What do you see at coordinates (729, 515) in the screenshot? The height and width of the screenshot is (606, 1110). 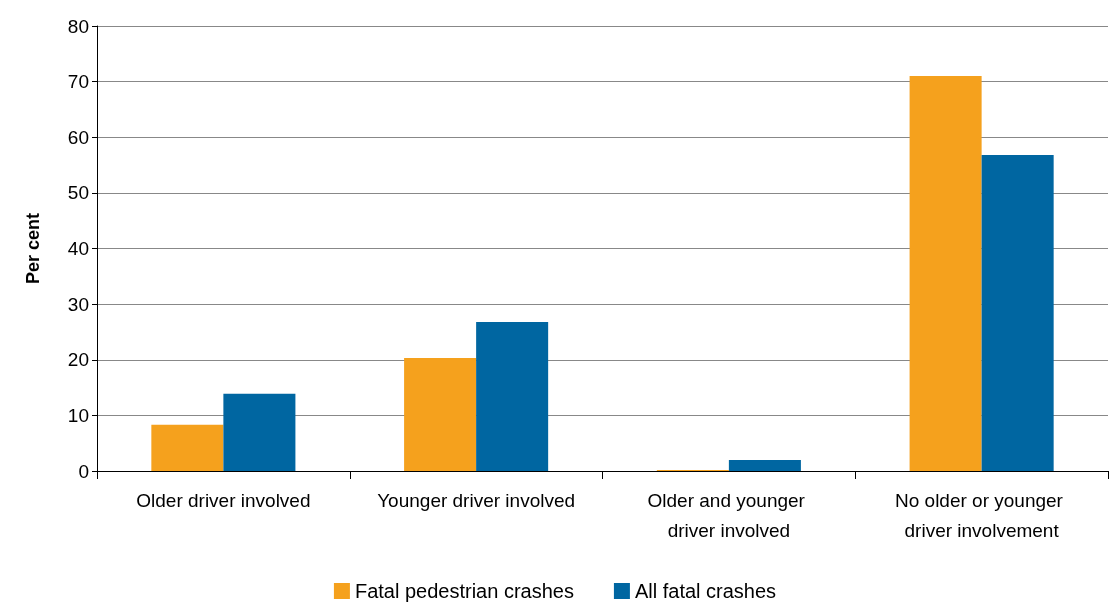 I see `x-tick-label: Older and younger driver involved` at bounding box center [729, 515].